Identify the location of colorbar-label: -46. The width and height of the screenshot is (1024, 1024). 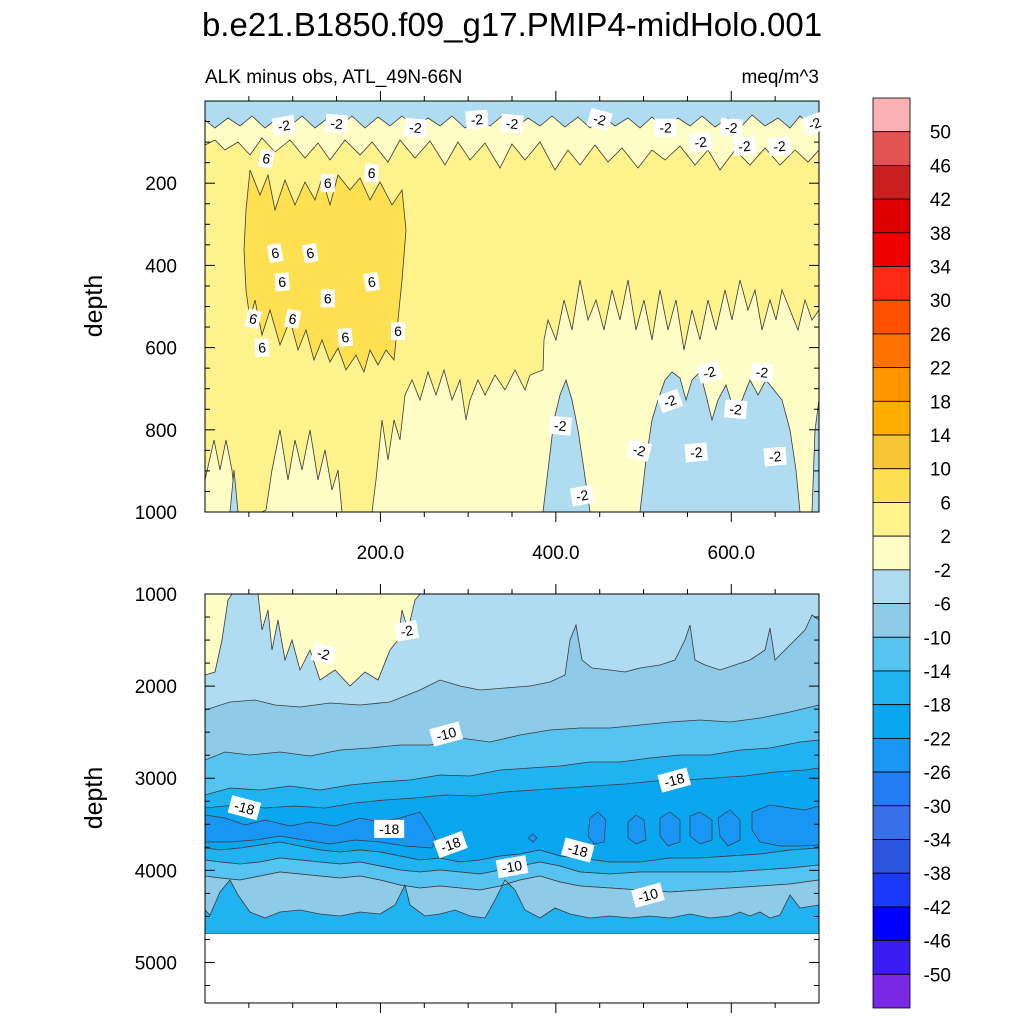
(937, 942).